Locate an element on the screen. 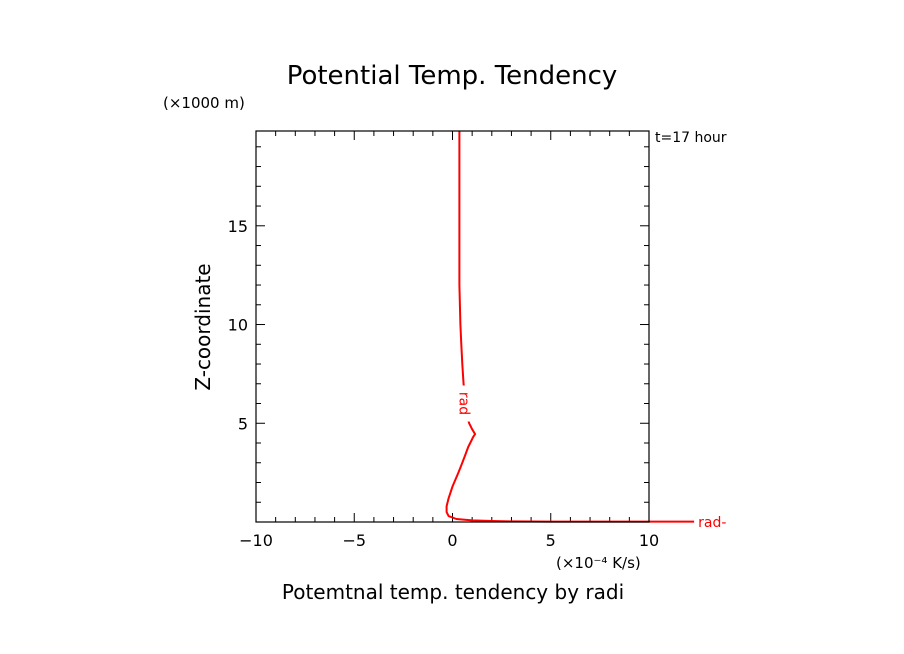 The width and height of the screenshot is (904, 654). x-tick-label: 0 is located at coordinates (452, 540).